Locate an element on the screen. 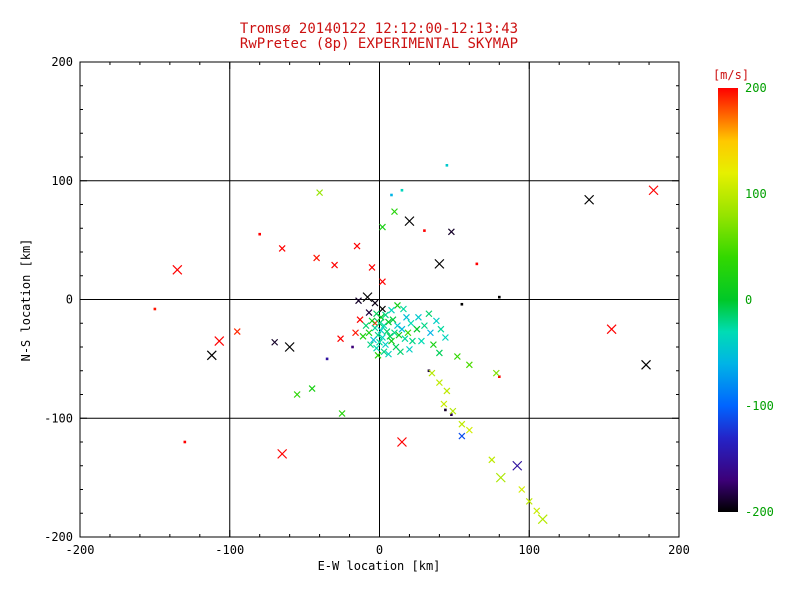 The height and width of the screenshot is (600, 800). colorbar-tick-label: -100 is located at coordinates (759, 406).